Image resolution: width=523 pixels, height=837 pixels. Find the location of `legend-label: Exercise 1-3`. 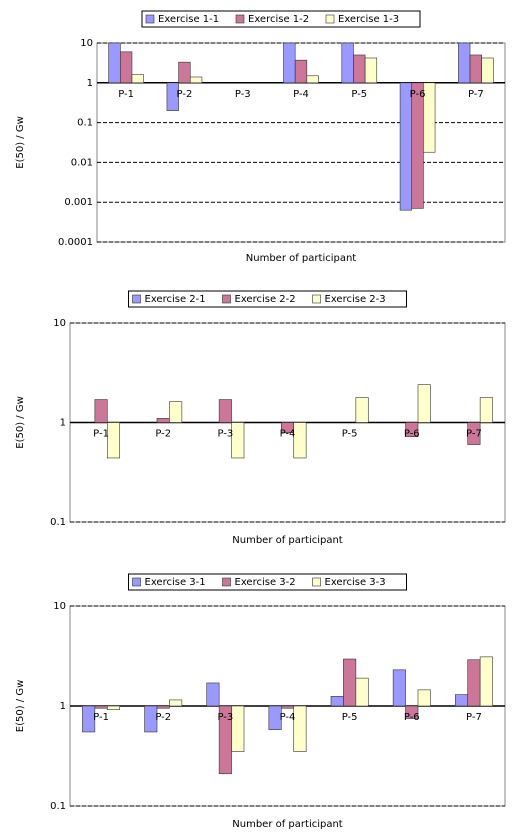

legend-label: Exercise 1-3 is located at coordinates (368, 19).